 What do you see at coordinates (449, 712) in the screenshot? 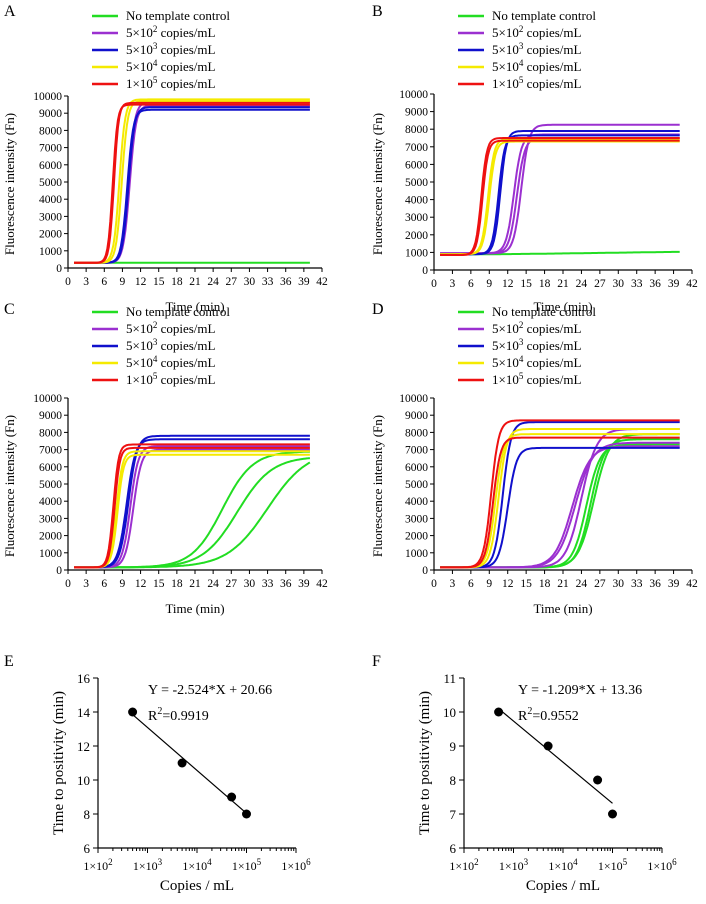
I see `y-tick-label: 10` at bounding box center [449, 712].